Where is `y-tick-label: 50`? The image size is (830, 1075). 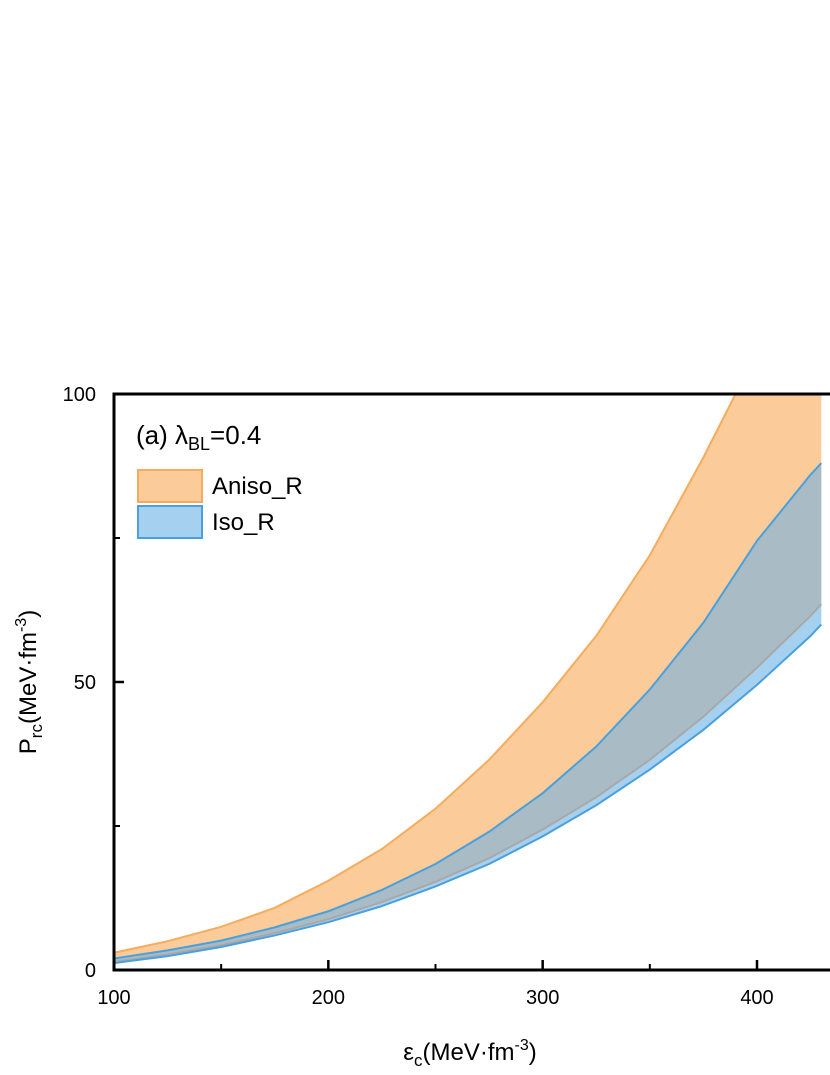
y-tick-label: 50 is located at coordinates (85, 683).